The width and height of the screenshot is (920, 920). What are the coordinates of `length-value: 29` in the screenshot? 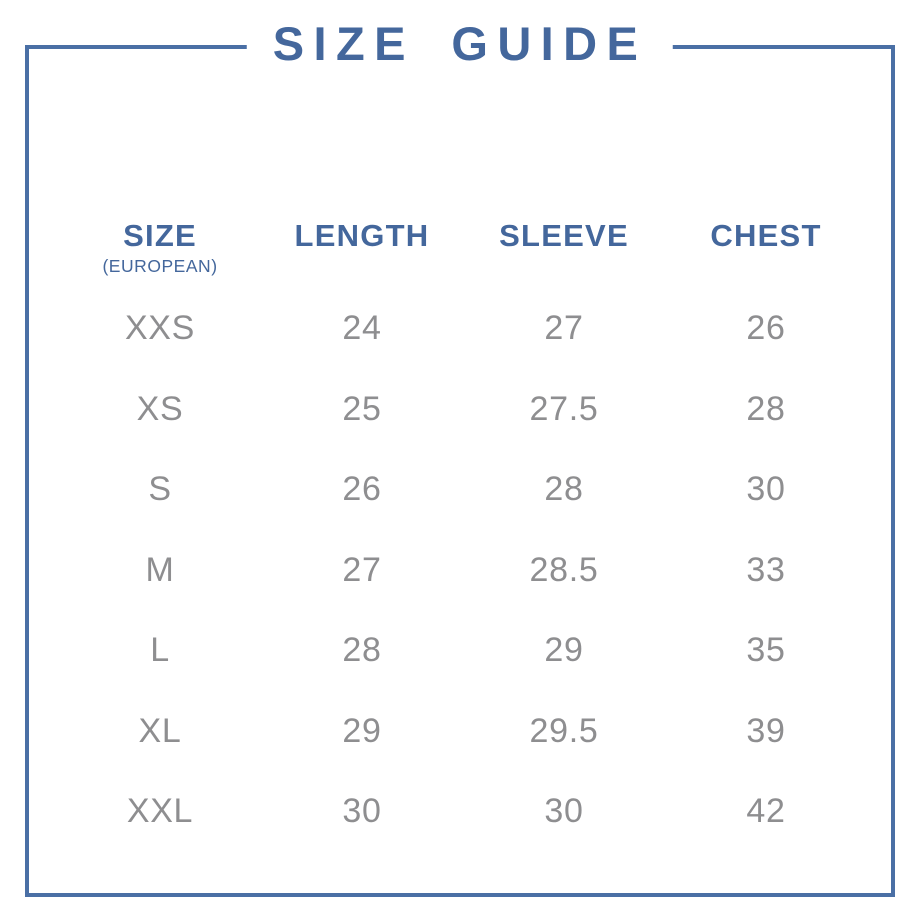 It's located at (362, 730).